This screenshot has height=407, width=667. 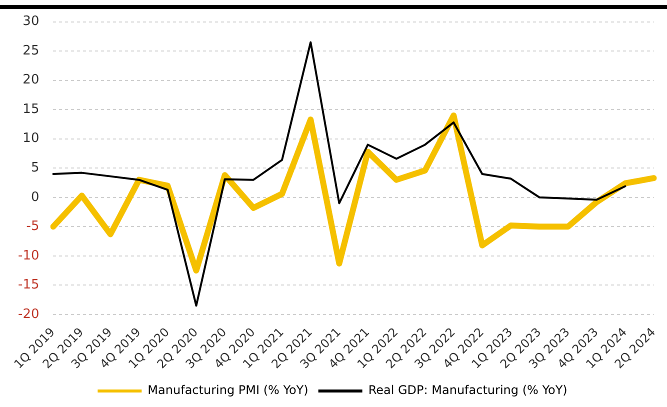 What do you see at coordinates (31, 50) in the screenshot?
I see `y-tick-label: 25` at bounding box center [31, 50].